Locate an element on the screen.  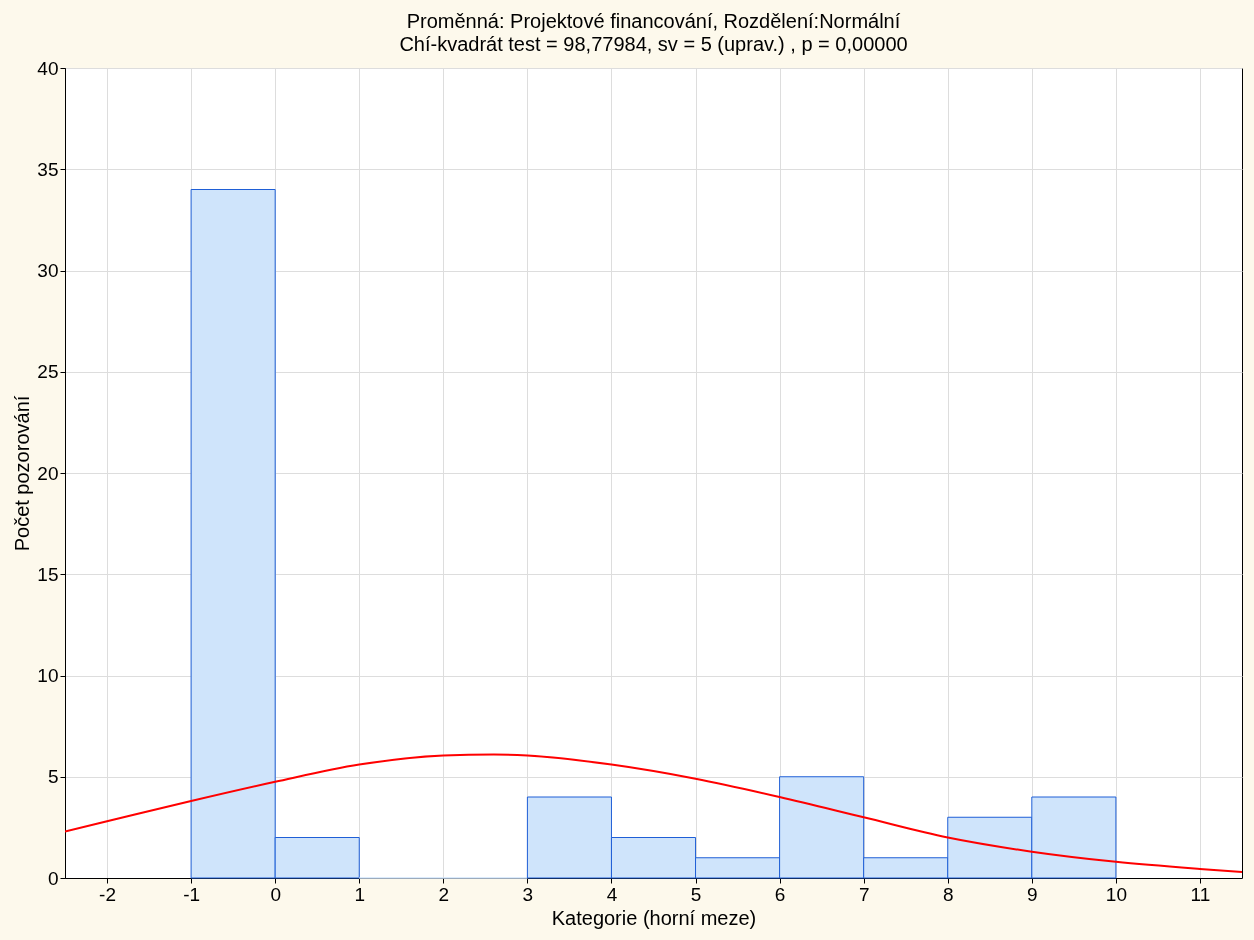
line-series is located at coordinates (653, 813).